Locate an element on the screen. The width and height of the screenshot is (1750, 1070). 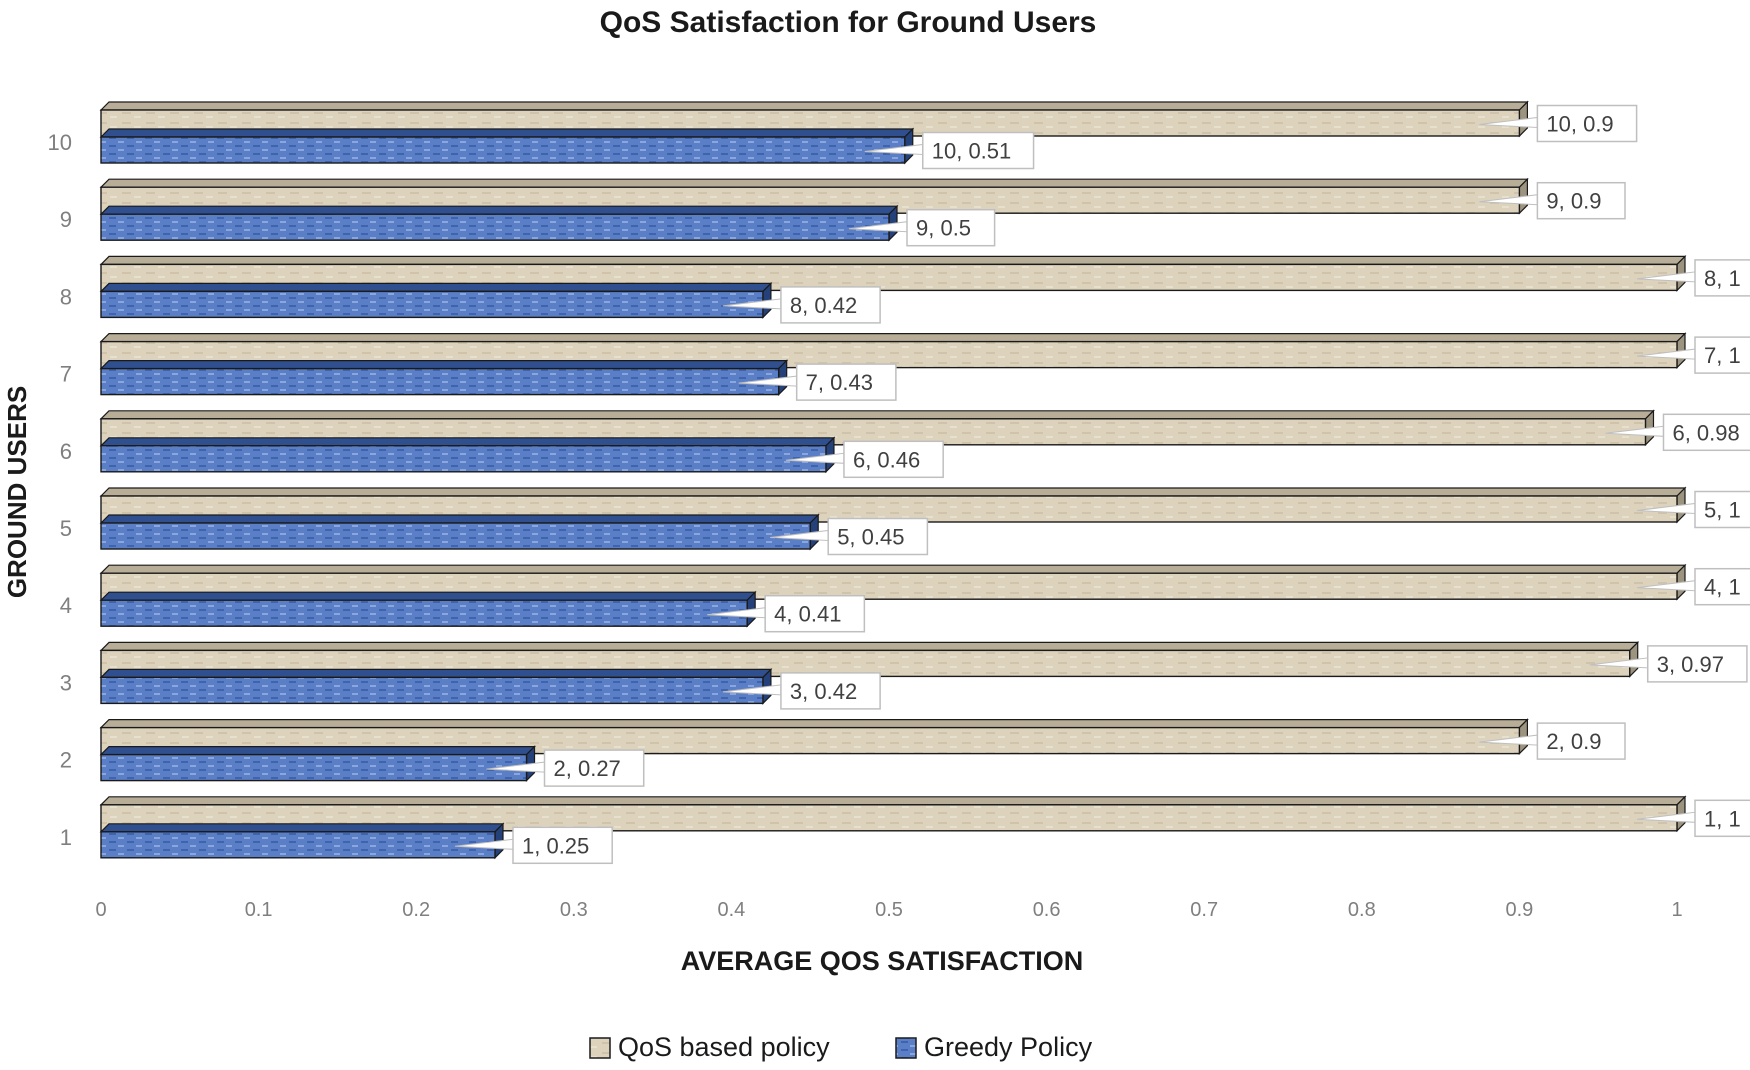
data-label: 6, 0.98 is located at coordinates (1705, 432).